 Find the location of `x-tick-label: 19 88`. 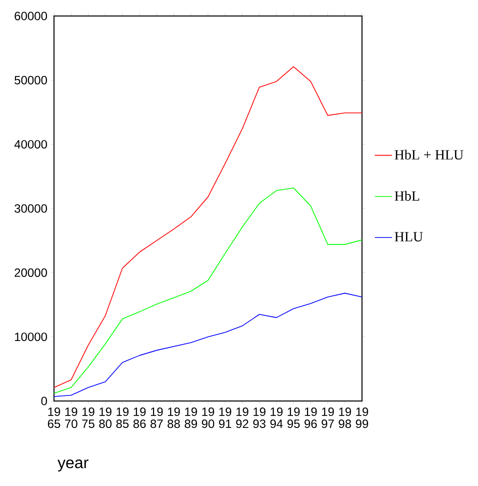

x-tick-label: 19 88 is located at coordinates (174, 418).